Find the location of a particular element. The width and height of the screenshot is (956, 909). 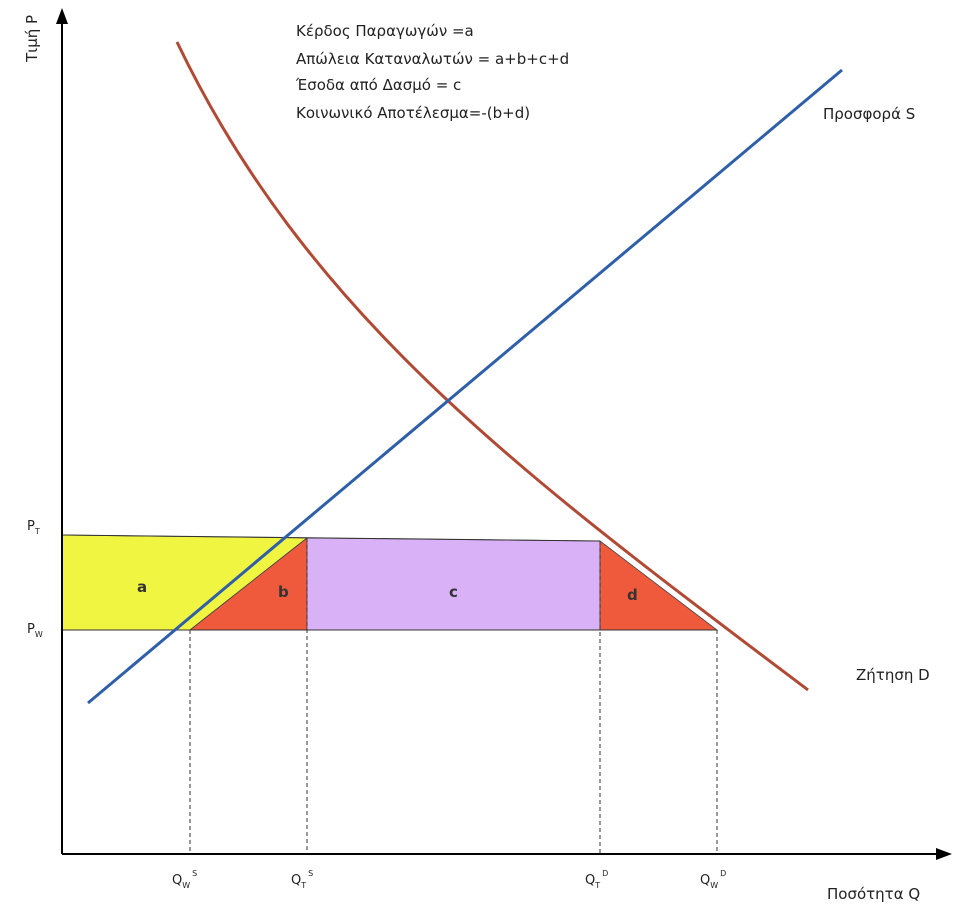

annotation-consumer-loss: Απώλεια Καταναλωτών = a+b+c+d is located at coordinates (432, 59).